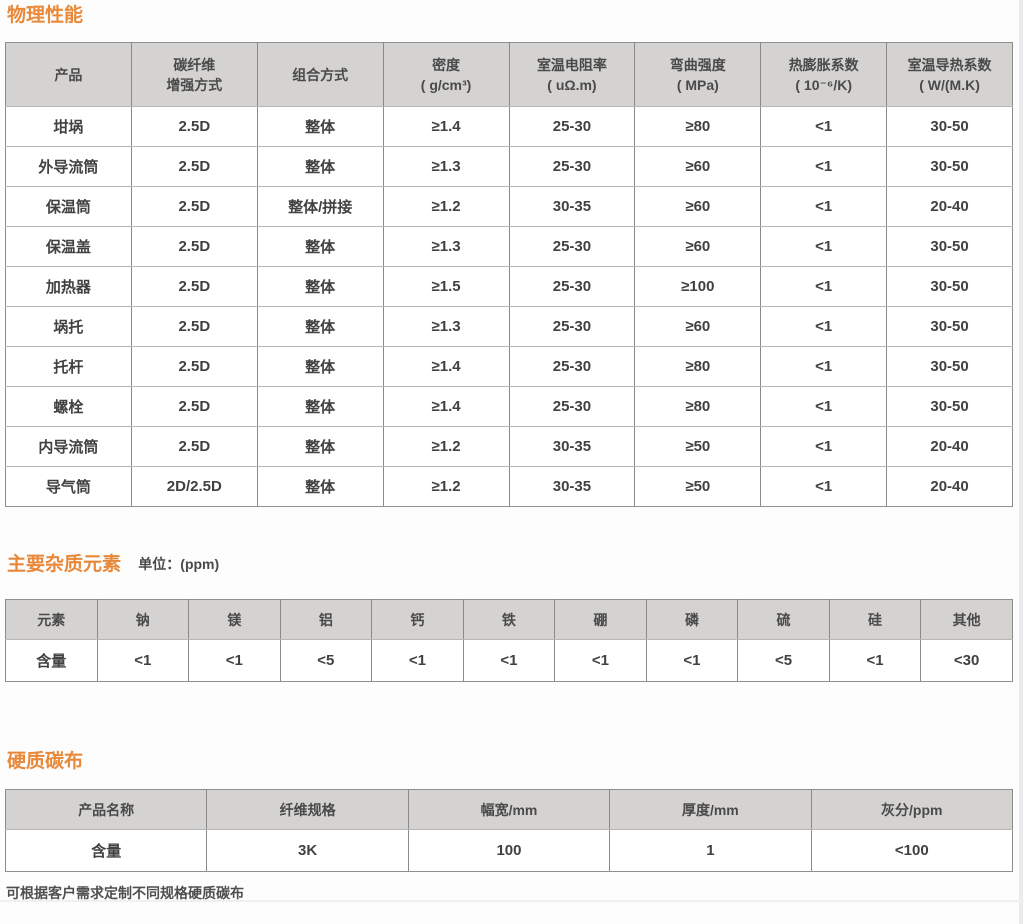 This screenshot has height=924, width=1024. What do you see at coordinates (68, 446) in the screenshot?
I see `cell: 内导流筒` at bounding box center [68, 446].